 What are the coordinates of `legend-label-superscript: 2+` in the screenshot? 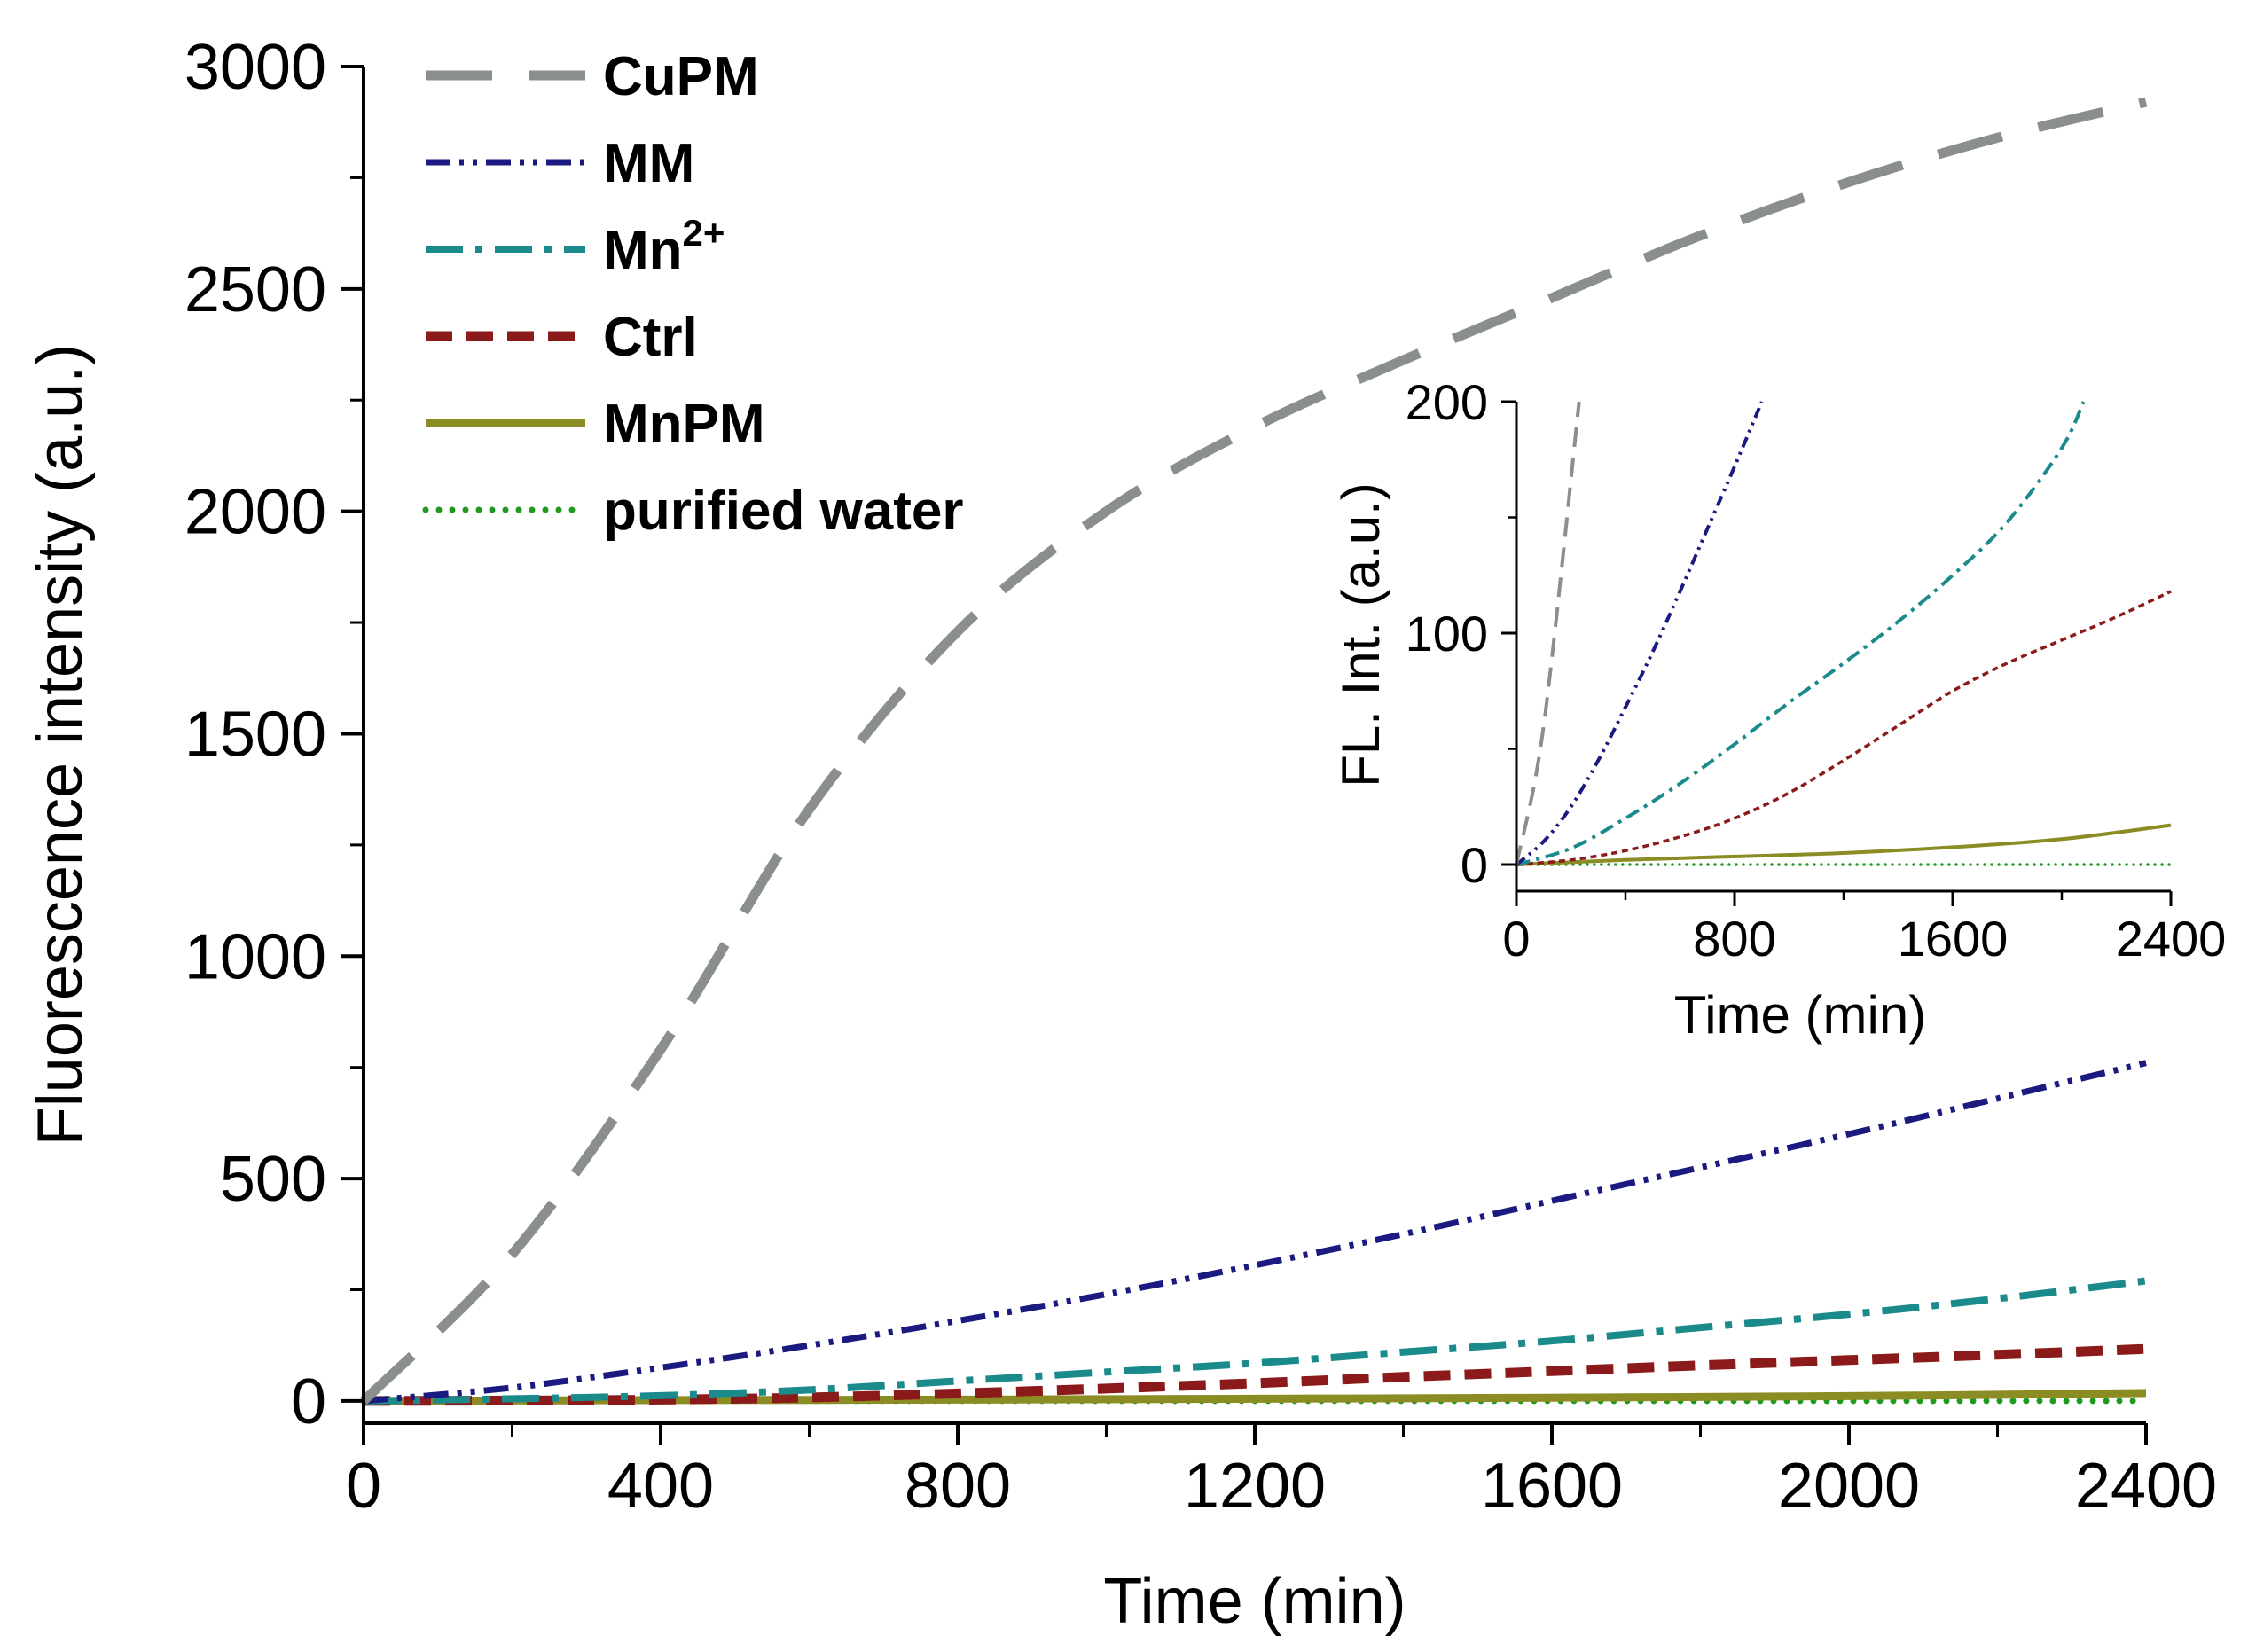 It's located at (704, 233).